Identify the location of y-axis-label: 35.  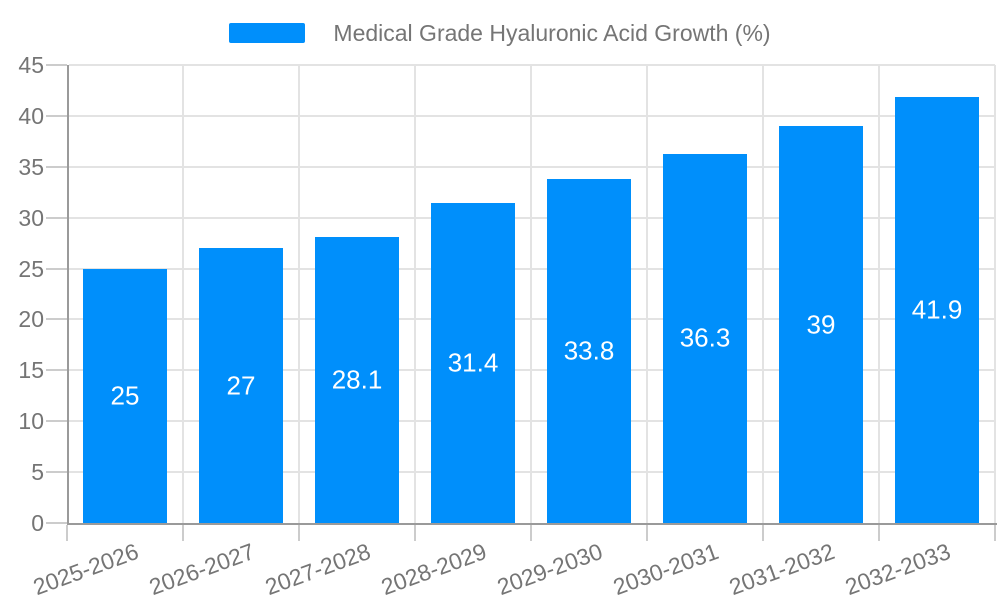
(31, 166).